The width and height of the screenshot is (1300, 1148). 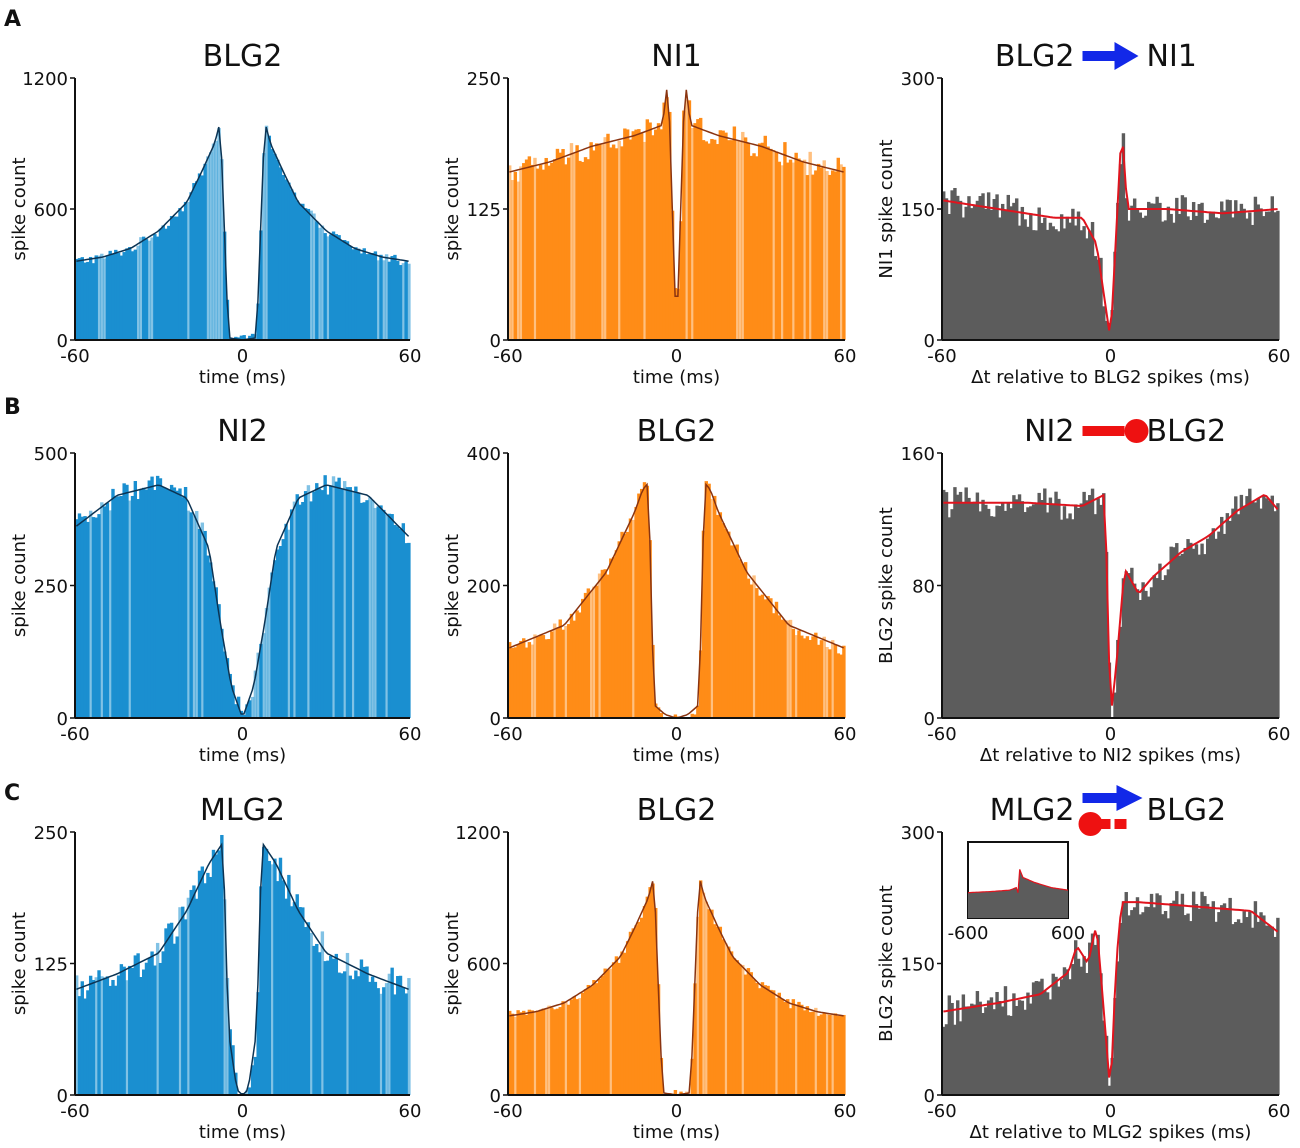 I want to click on arrow-shaft, so click(x=1100, y=798).